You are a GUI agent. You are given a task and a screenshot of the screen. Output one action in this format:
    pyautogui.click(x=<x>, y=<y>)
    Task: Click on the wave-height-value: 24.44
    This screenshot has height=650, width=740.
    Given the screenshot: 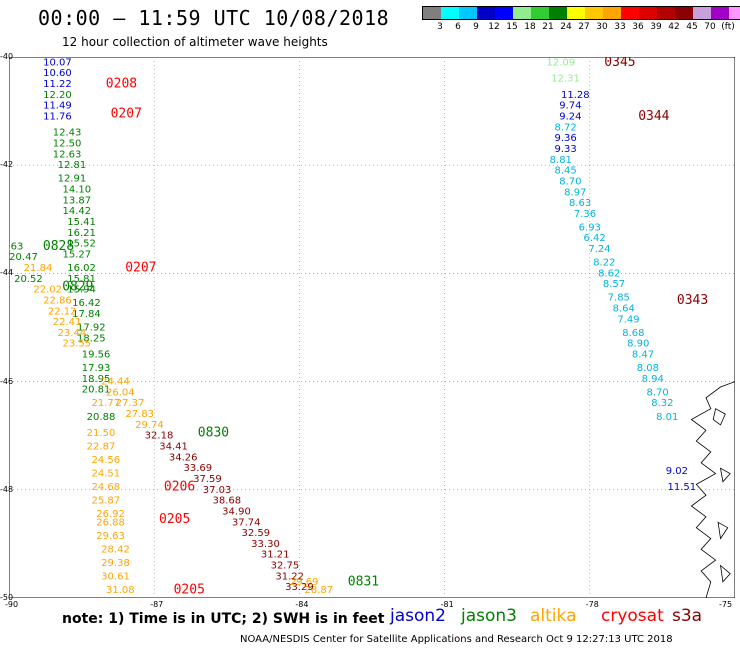 What is the action you would take?
    pyautogui.click(x=115, y=382)
    